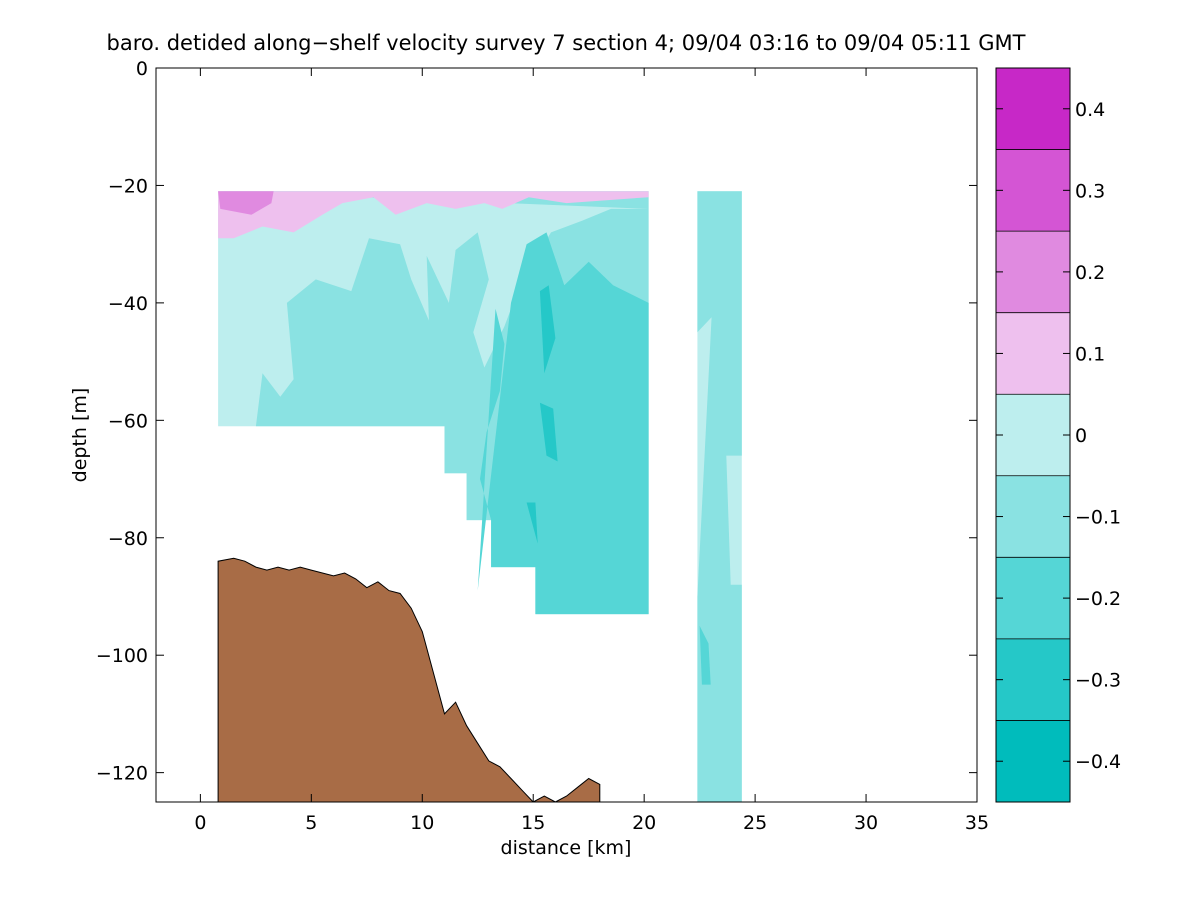  Describe the element at coordinates (422, 823) in the screenshot. I see `x-tick-label: 10` at that location.